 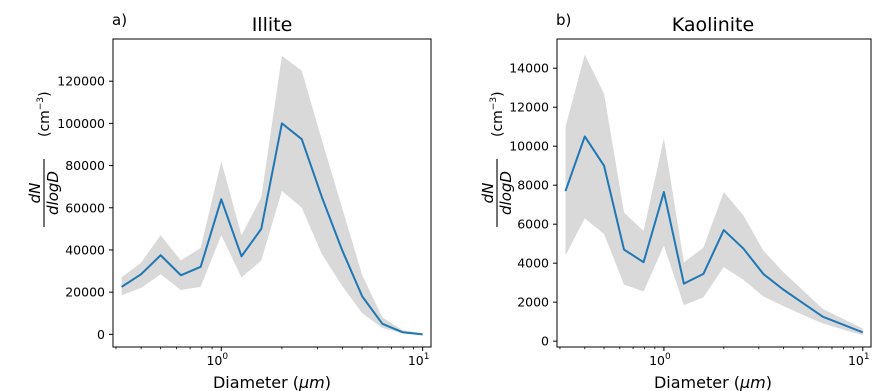 What do you see at coordinates (272, 382) in the screenshot?
I see `x-axis-label-illite: Diameter (μm)` at bounding box center [272, 382].